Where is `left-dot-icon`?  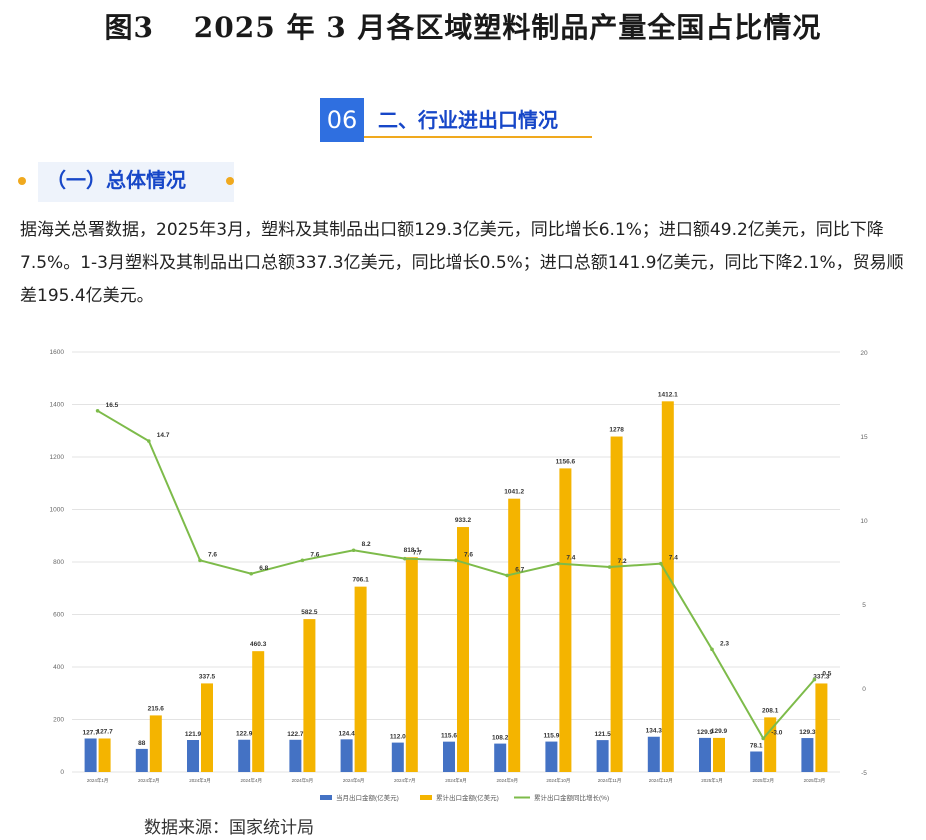 left-dot-icon is located at coordinates (22, 181).